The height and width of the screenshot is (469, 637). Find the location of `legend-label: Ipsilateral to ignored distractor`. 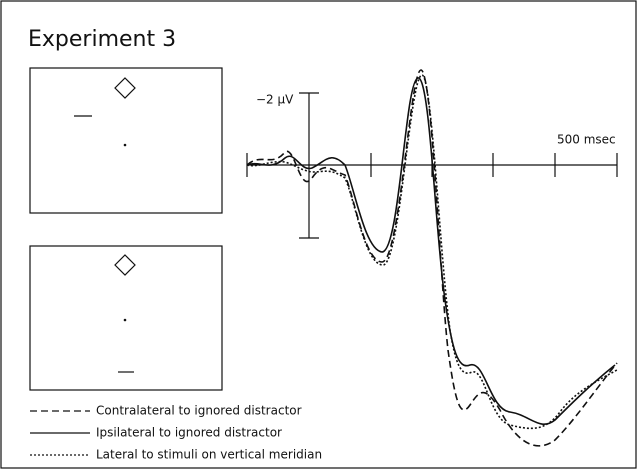

legend-label: Ipsilateral to ignored distractor is located at coordinates (189, 433).